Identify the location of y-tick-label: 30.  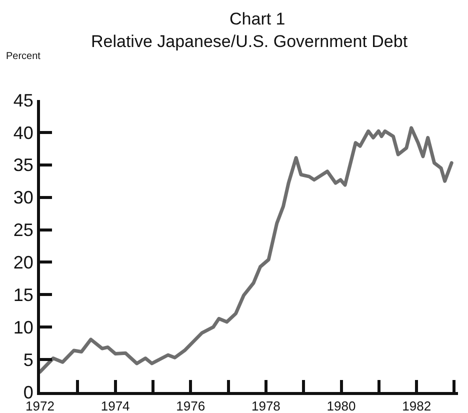
(23, 198).